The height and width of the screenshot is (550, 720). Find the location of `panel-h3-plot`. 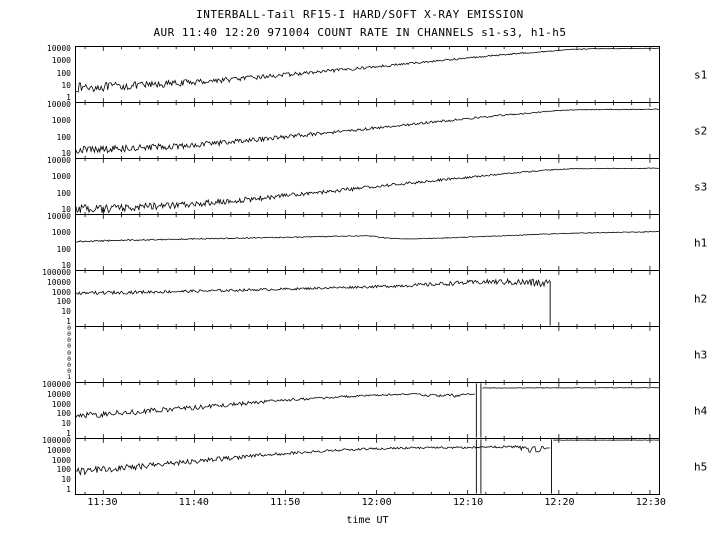

panel-h3-plot is located at coordinates (367, 354).